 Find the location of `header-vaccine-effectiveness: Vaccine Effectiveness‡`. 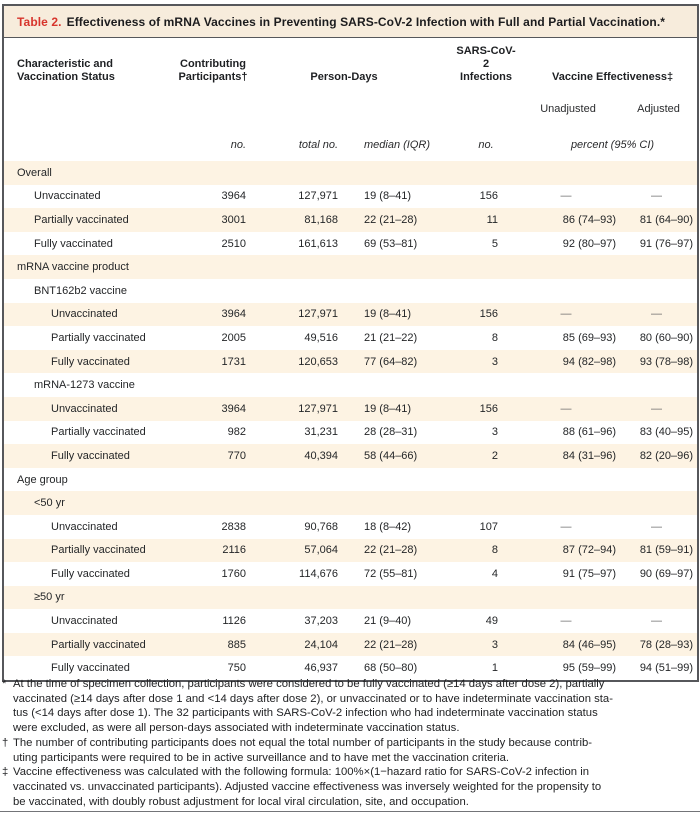

header-vaccine-effectiveness: Vaccine Effectiveness‡ is located at coordinates (612, 77).